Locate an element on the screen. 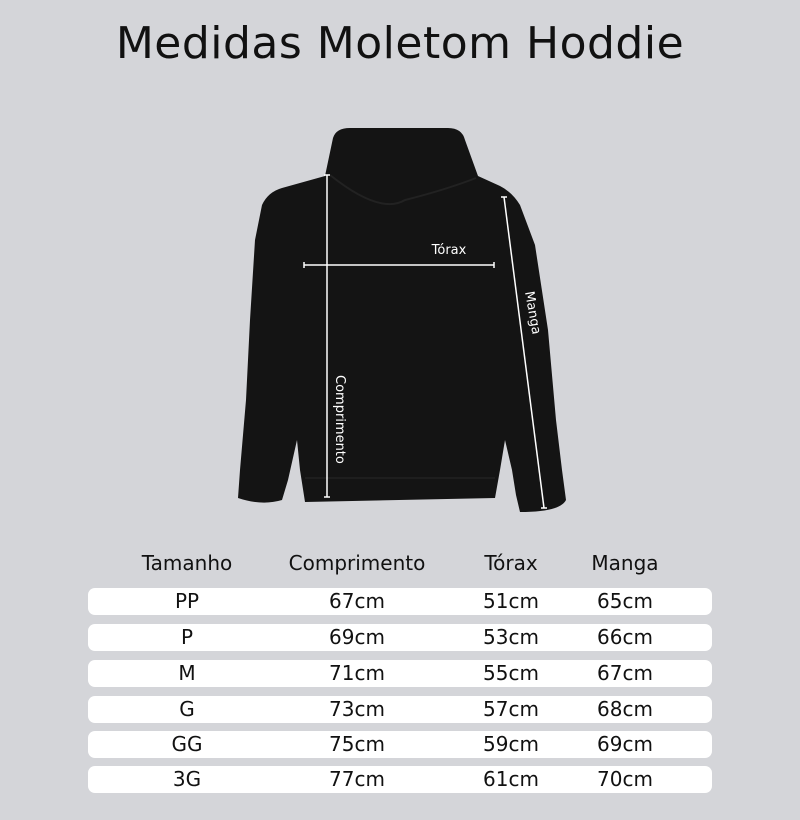 The width and height of the screenshot is (800, 820). cell-sleeve: 66cm is located at coordinates (625, 637).